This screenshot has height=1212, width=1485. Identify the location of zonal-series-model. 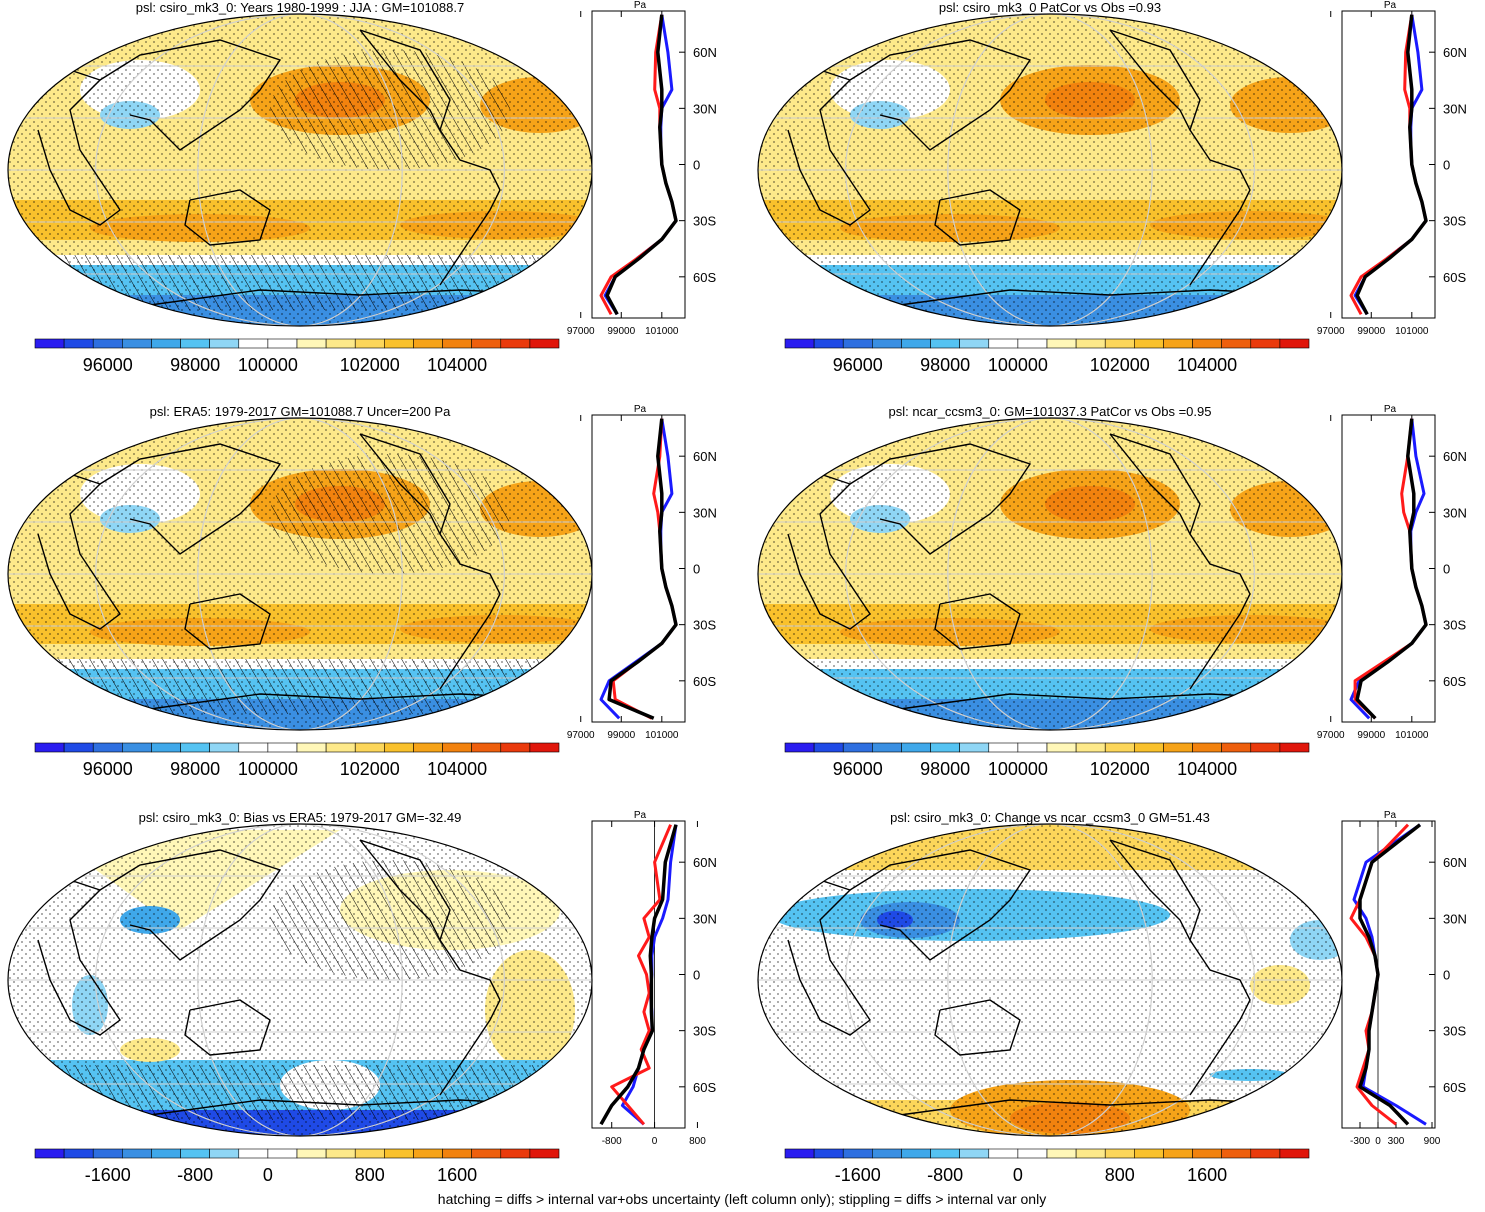
(1389, 974).